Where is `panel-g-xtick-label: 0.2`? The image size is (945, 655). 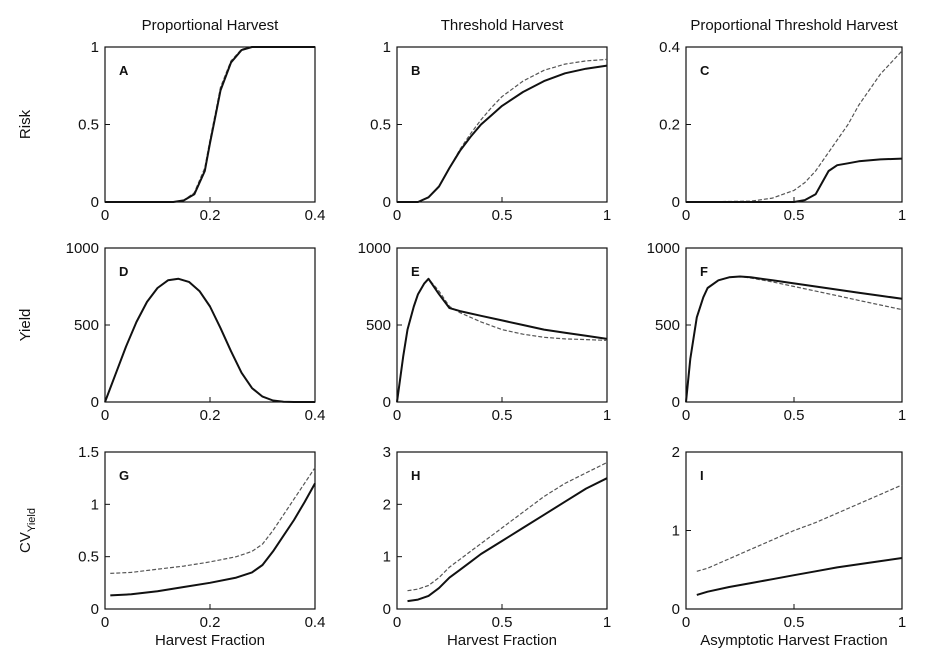 panel-g-xtick-label: 0.2 is located at coordinates (210, 622).